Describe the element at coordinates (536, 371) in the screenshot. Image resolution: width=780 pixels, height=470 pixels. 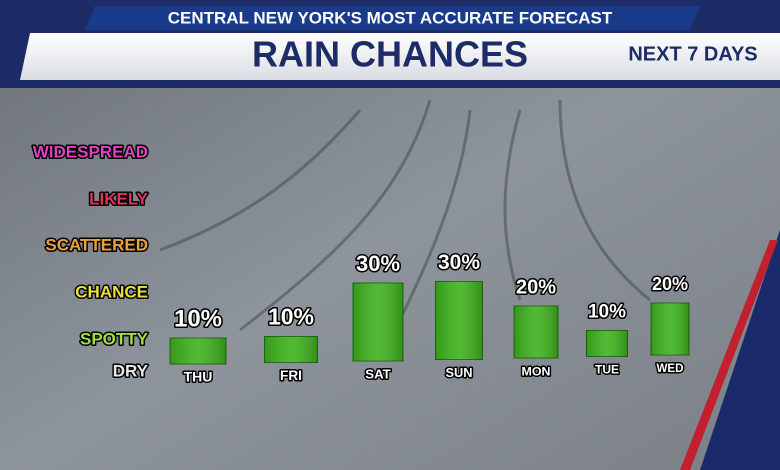
I see `x-tick-label: MON` at that location.